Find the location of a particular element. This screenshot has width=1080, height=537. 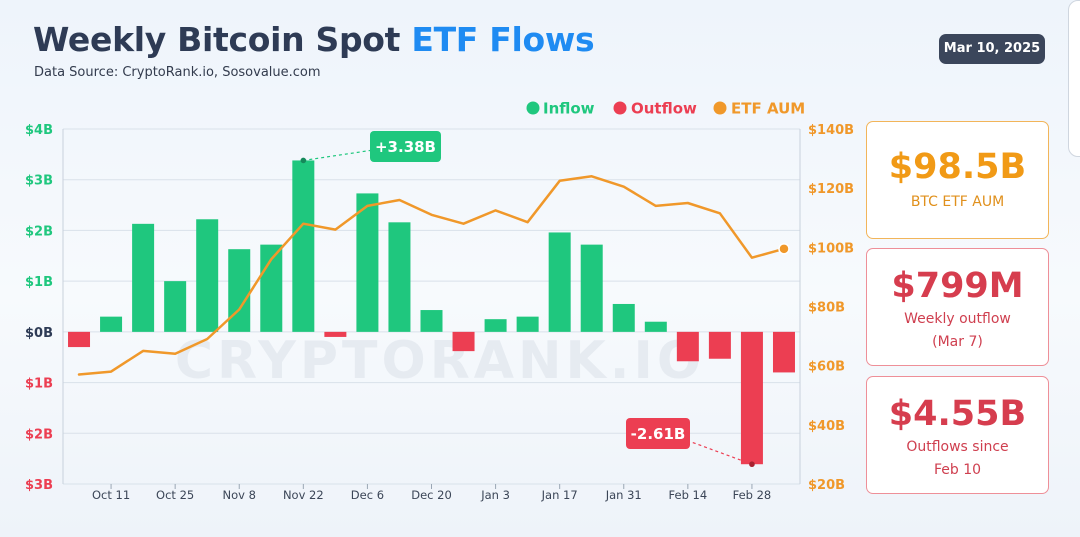

x-tick-label: Dec 6 is located at coordinates (367, 495).